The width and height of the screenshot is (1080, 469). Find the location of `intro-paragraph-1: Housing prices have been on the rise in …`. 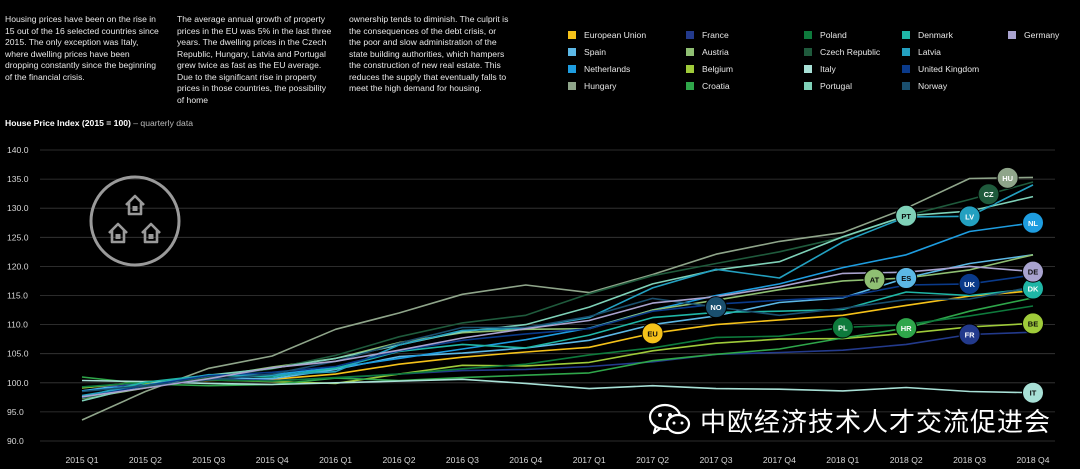

intro-paragraph-1: Housing prices have been on the rise in … is located at coordinates (82, 48).